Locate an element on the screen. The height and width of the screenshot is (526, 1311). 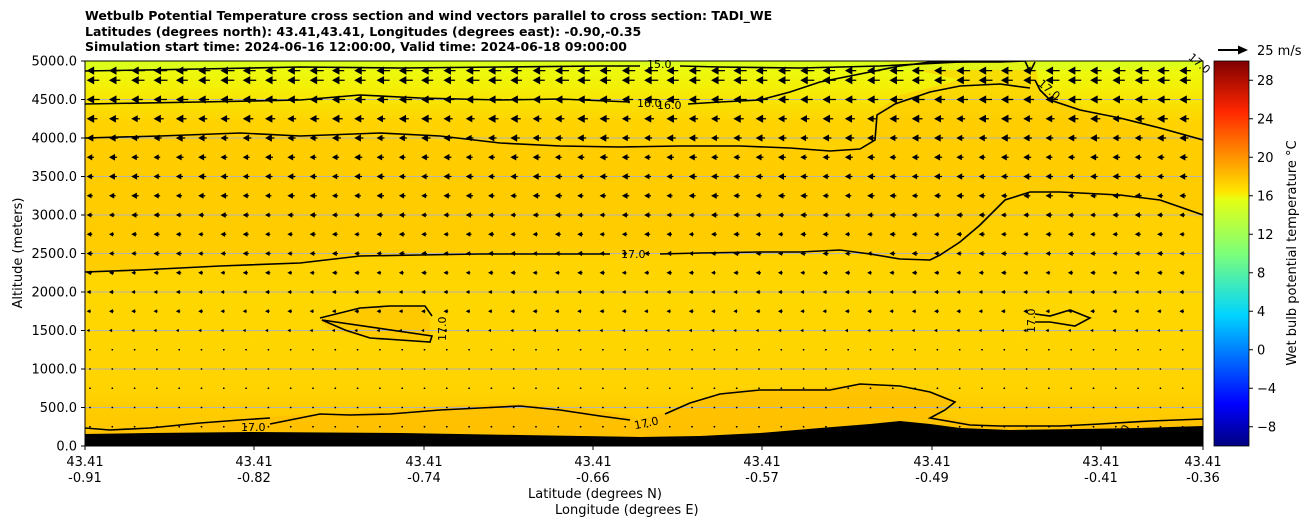
y-tick-label: 0.0 is located at coordinates (66, 447).